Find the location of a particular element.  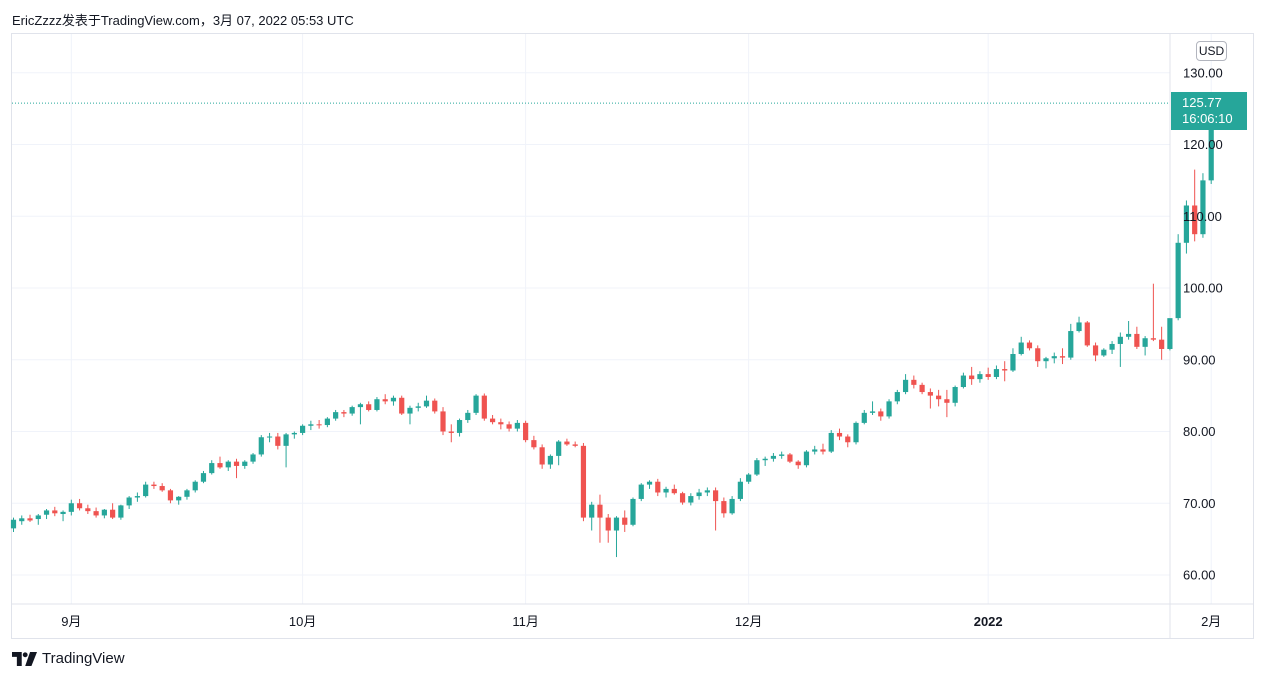

x-tick-label: 2月 is located at coordinates (1211, 621).